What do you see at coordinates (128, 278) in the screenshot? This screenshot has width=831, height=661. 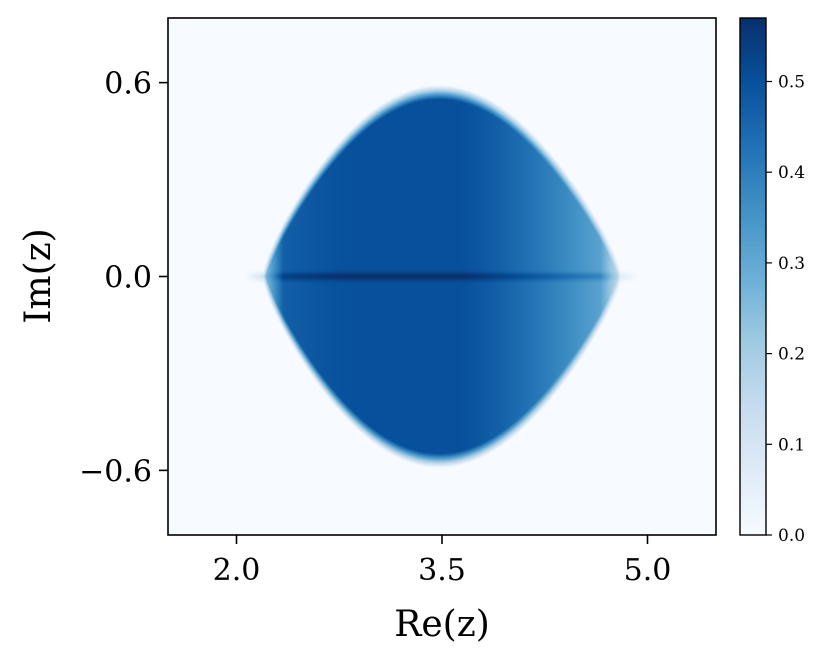 I see `y-tick-label: 0.0` at bounding box center [128, 278].